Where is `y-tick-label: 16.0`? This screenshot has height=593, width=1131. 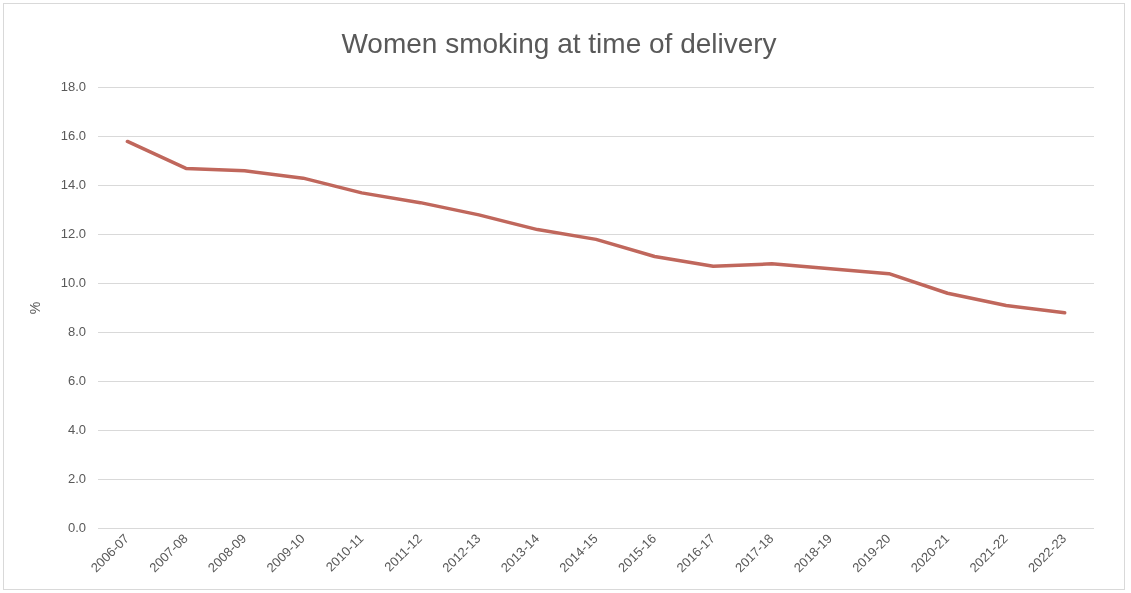 y-tick-label: 16.0 is located at coordinates (73, 136).